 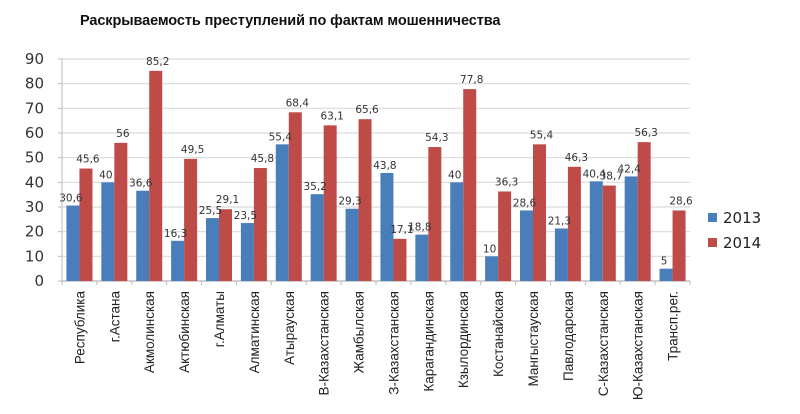 What do you see at coordinates (34, 84) in the screenshot?
I see `y-tick-label: 80` at bounding box center [34, 84].